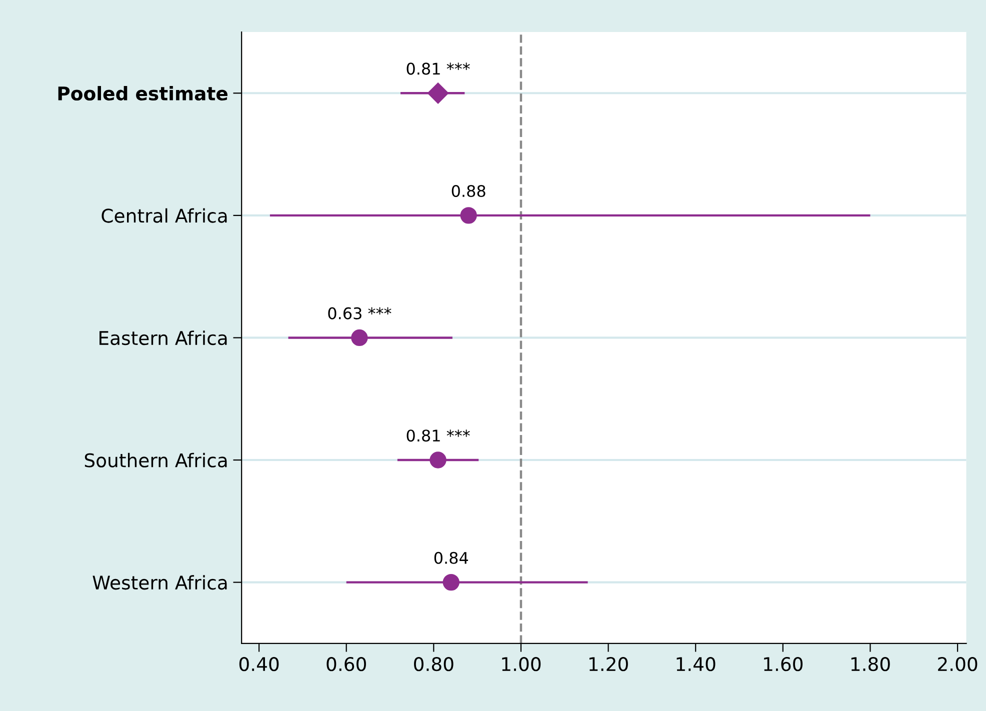  Describe the element at coordinates (451, 558) in the screenshot. I see `data-label: 0.84` at that location.